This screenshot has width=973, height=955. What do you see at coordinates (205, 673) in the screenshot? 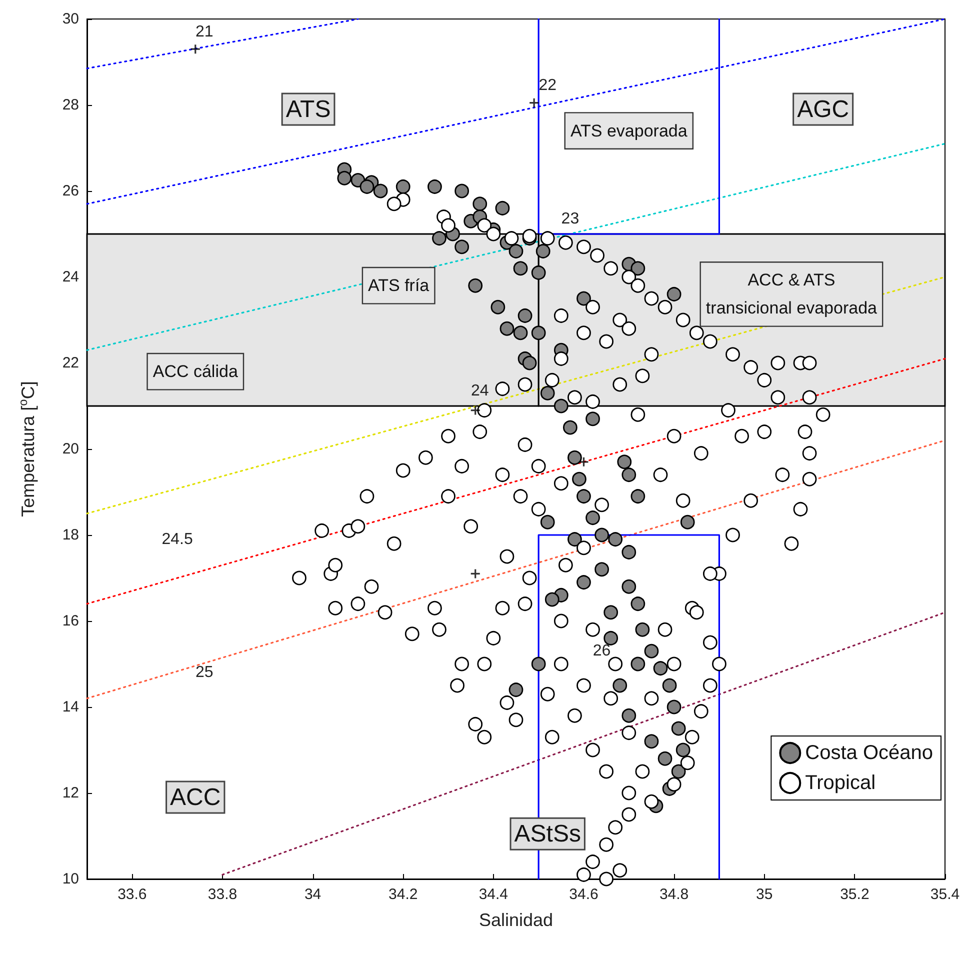
I see `annotation: 25` at bounding box center [205, 673].